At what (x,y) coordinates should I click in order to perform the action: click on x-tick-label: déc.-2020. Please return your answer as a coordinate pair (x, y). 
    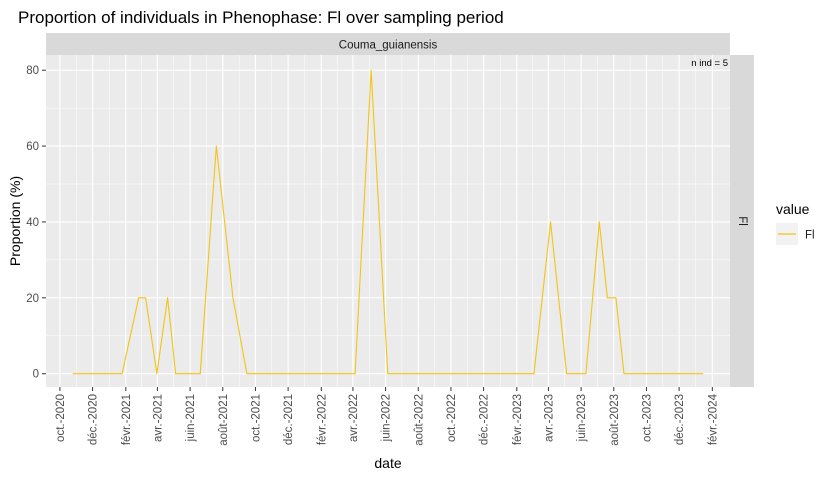
    Looking at the image, I should click on (94, 419).